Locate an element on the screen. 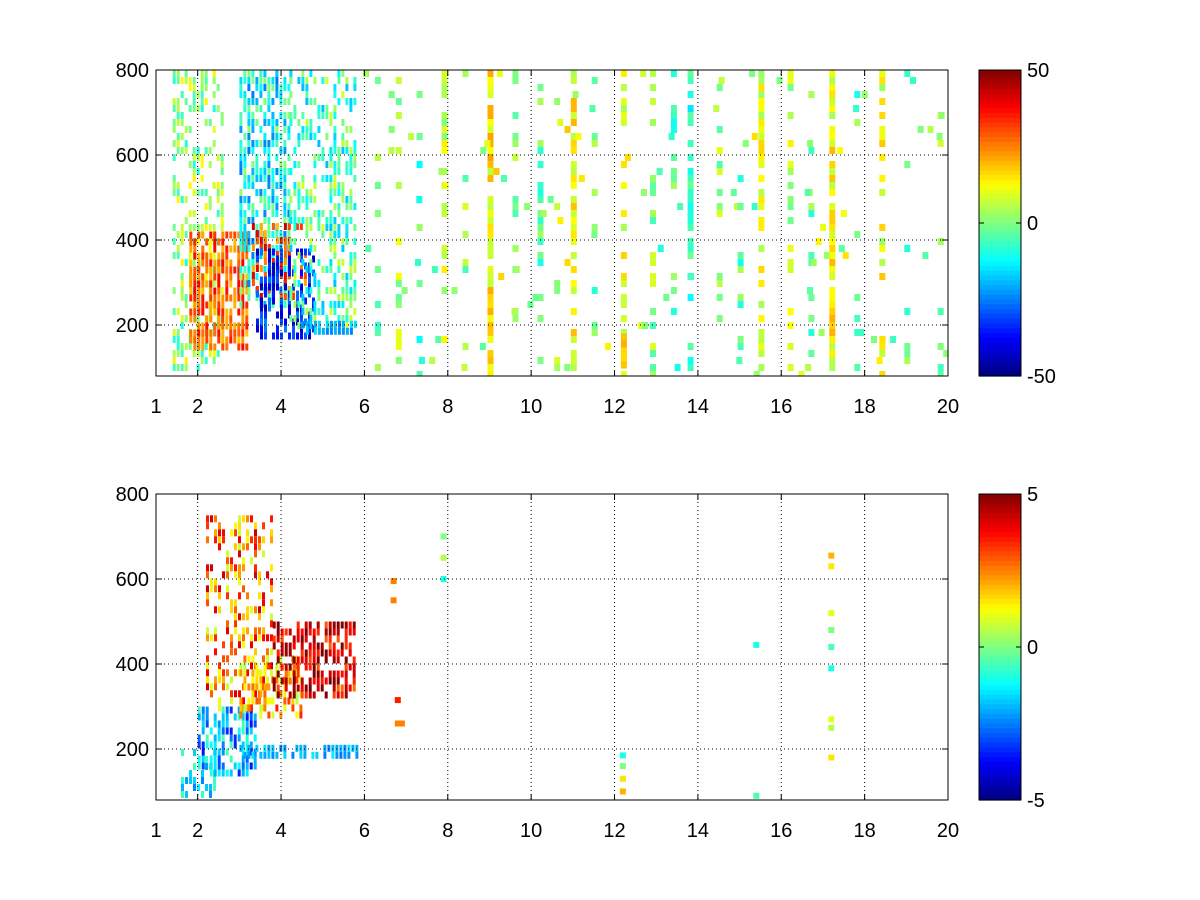 Image resolution: width=1200 pixels, height=900 pixels. x-tick-label: 18 is located at coordinates (865, 407).